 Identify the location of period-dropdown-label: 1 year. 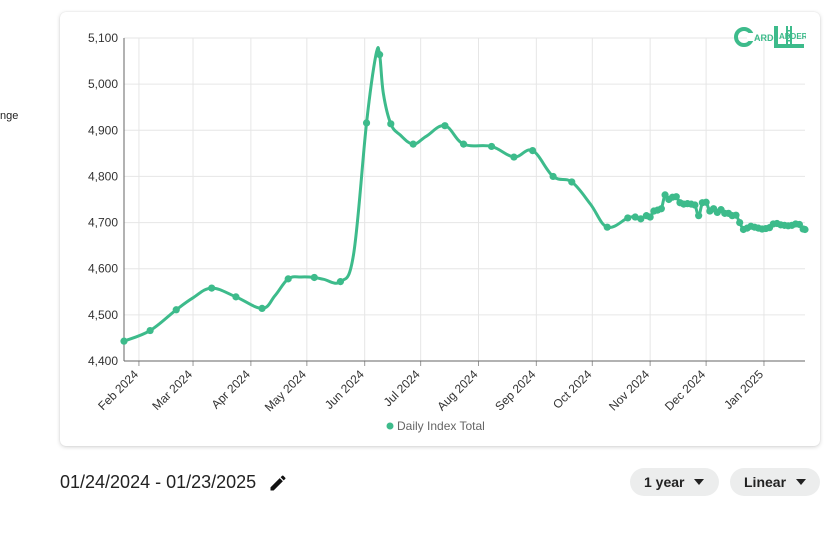
(664, 482).